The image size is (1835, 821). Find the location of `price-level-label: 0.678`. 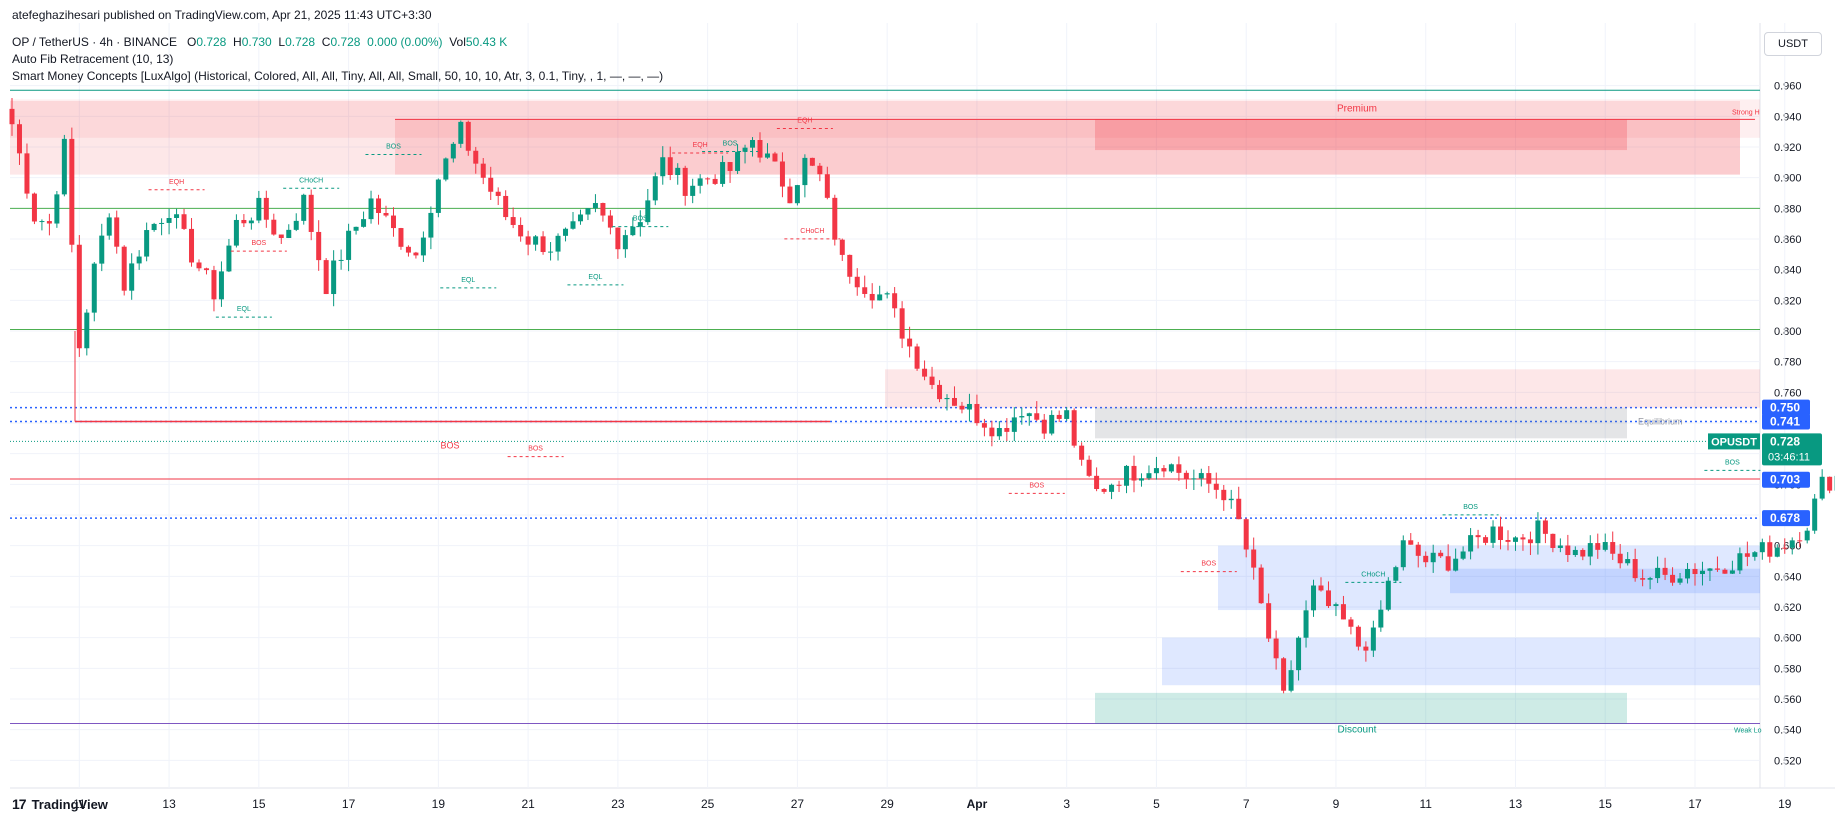

price-level-label: 0.678 is located at coordinates (1785, 518).